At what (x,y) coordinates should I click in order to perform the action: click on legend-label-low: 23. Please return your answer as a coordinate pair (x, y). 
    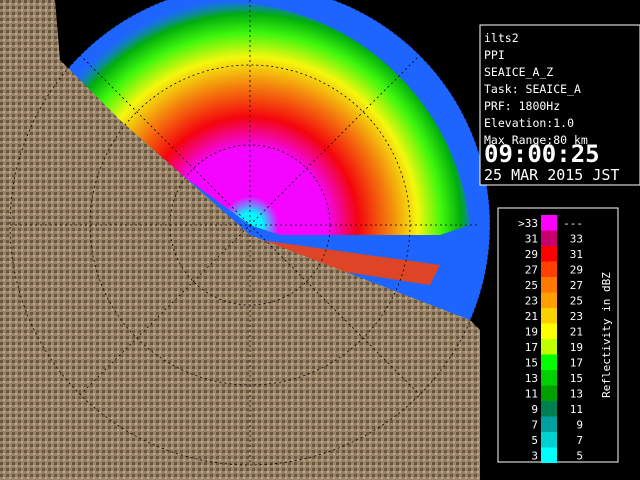
    Looking at the image, I should click on (531, 301).